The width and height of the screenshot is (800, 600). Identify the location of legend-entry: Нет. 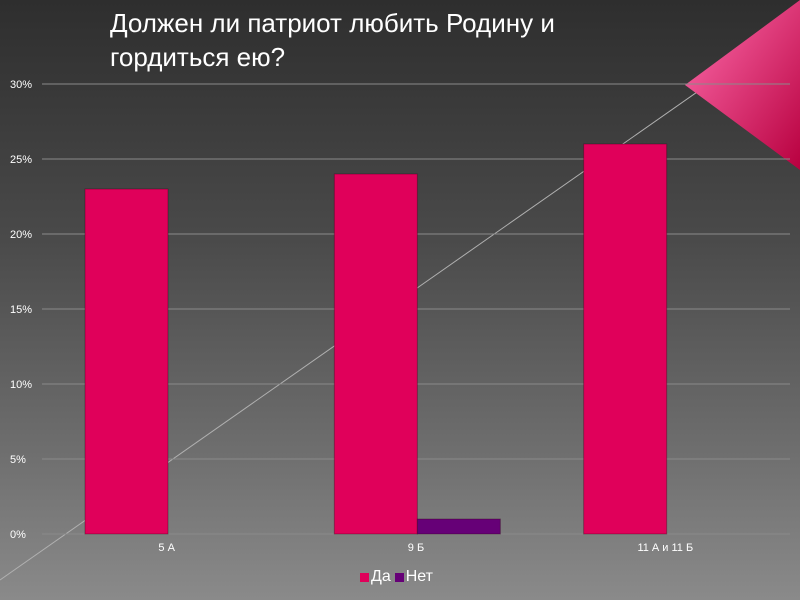
(413, 577).